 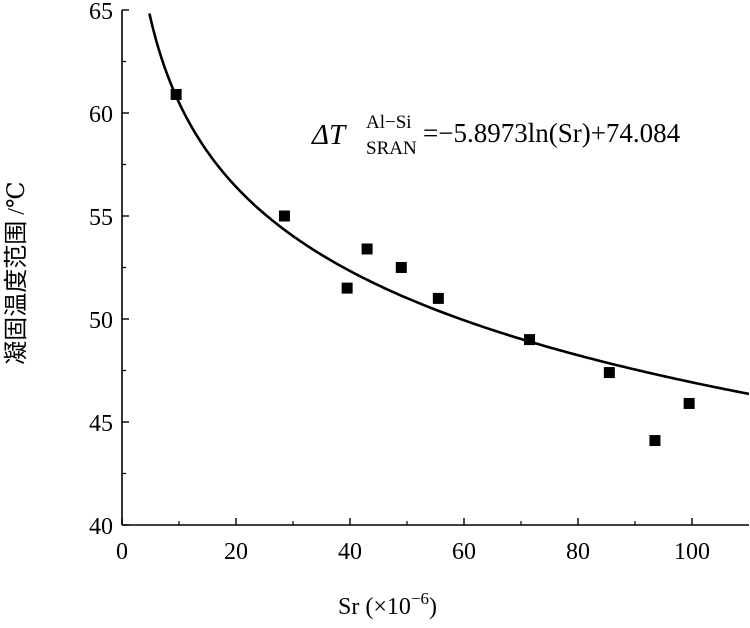 I want to click on x-tick-label-100: 100, so click(x=692, y=552).